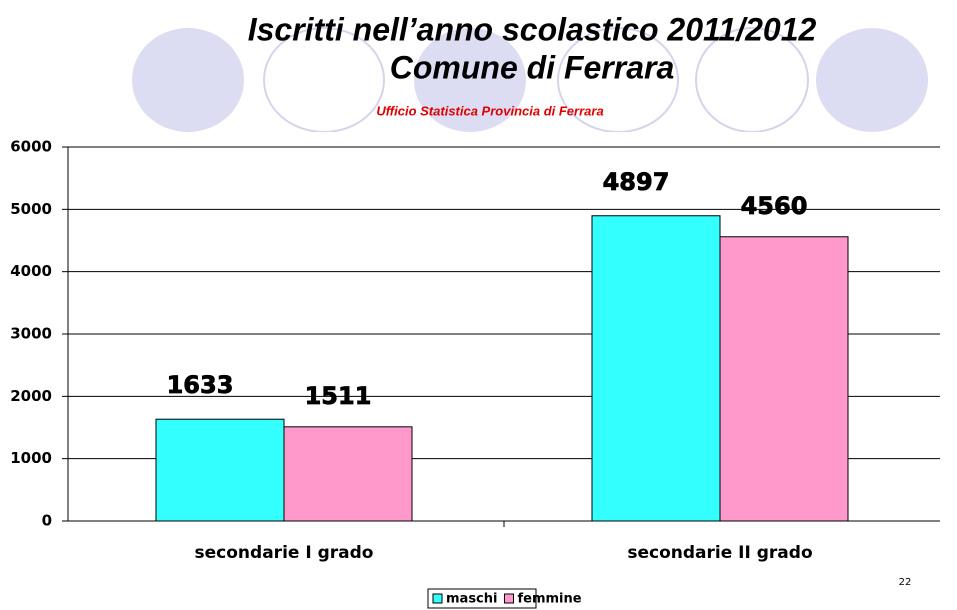  What do you see at coordinates (31, 458) in the screenshot?
I see `y-tick-label: 1000` at bounding box center [31, 458].